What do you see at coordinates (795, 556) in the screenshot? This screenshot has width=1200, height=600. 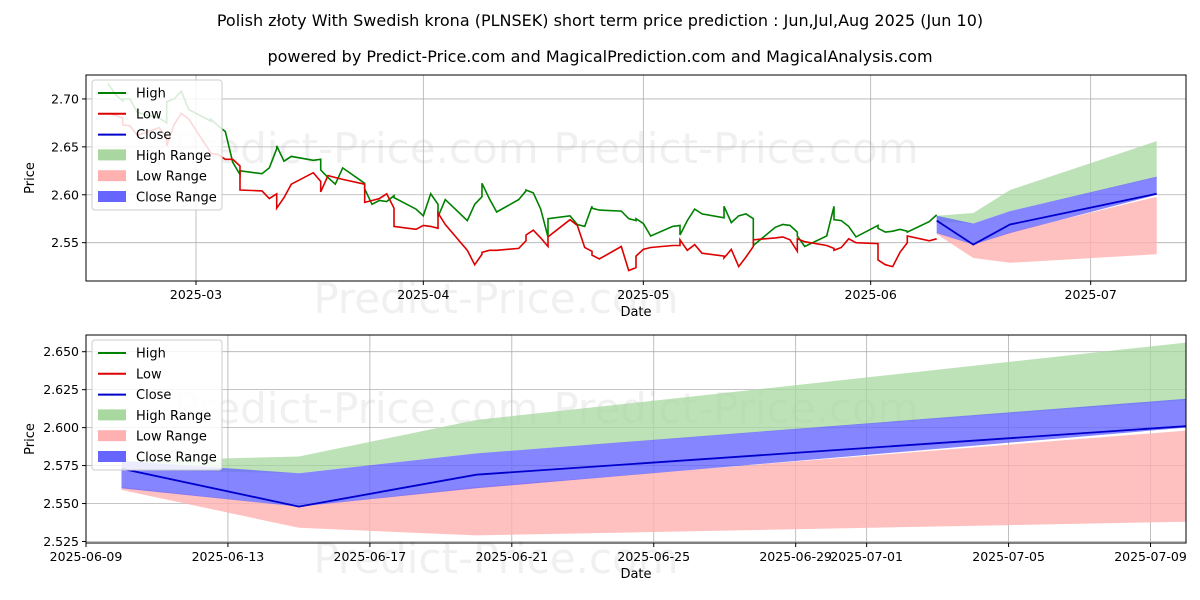 I see `x-tick-label: 2025-06-29` at bounding box center [795, 556].